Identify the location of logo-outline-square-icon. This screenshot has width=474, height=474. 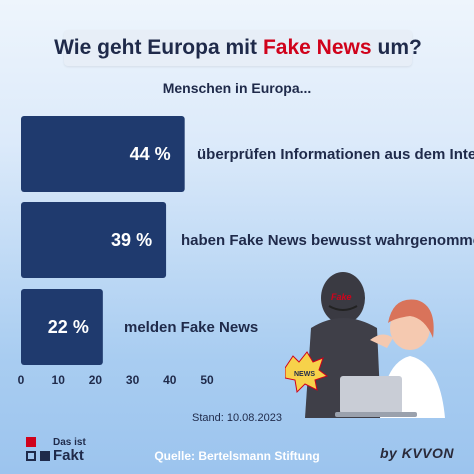
(31, 456).